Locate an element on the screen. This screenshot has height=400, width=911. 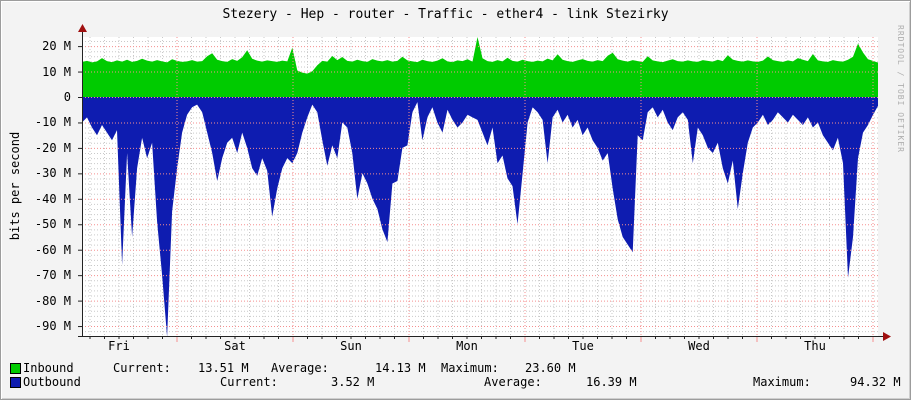
outbound-average-value: 16.39 M is located at coordinates (611, 382).